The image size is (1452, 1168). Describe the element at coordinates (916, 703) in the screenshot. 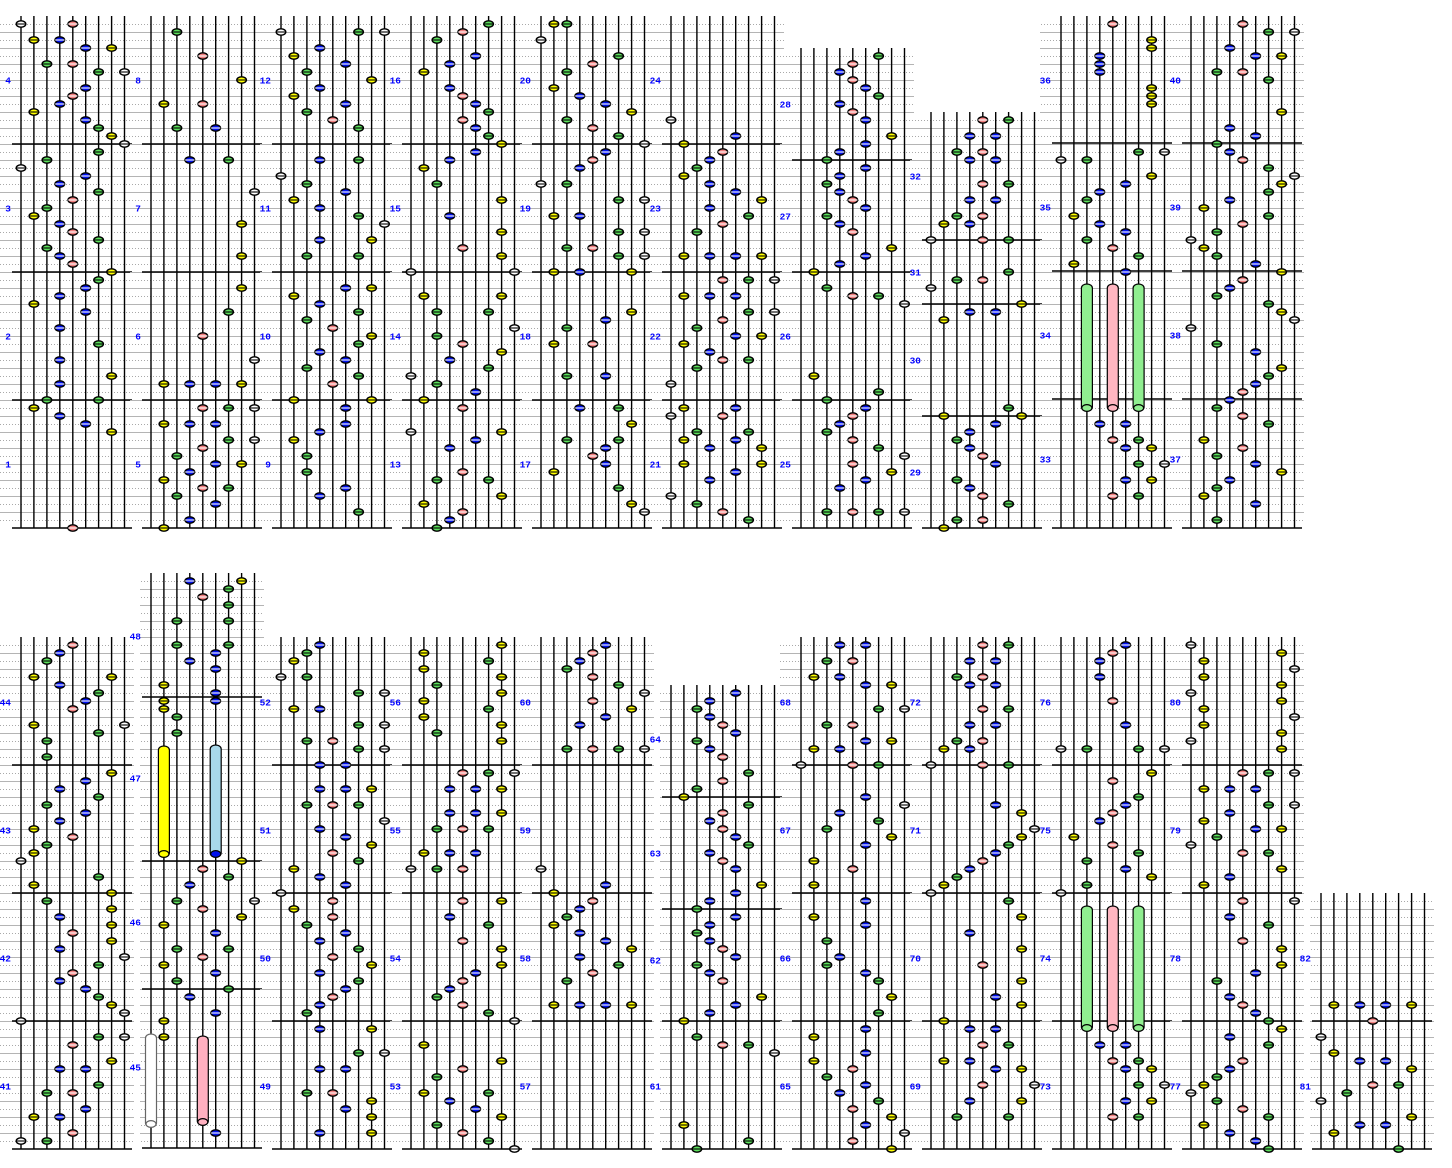

I see `svg-text: 72` at that location.